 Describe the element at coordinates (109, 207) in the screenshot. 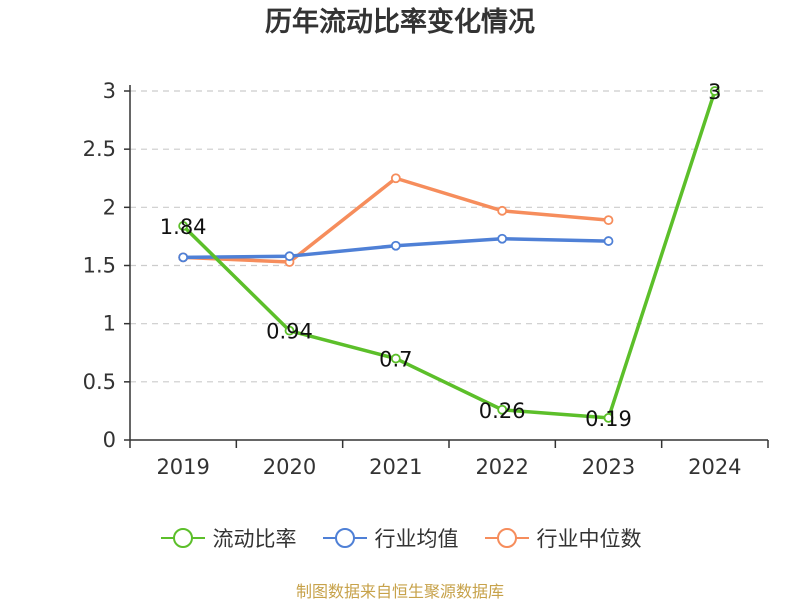

I see `y-tick-label: 2` at that location.